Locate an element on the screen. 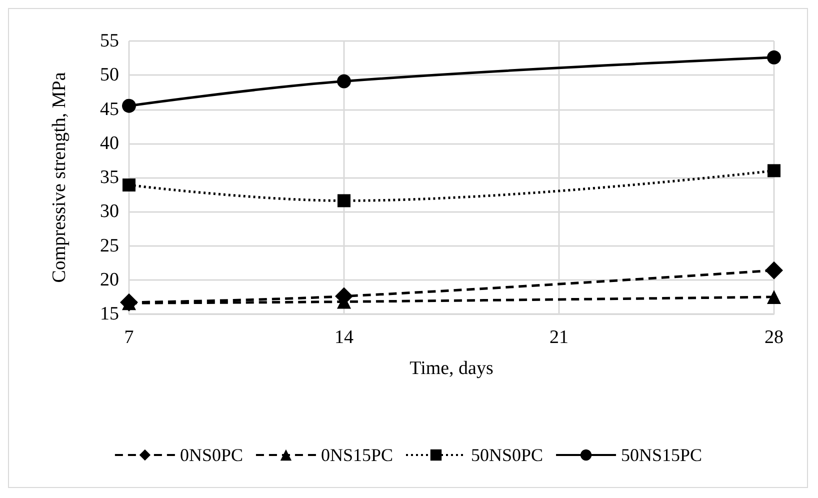 The height and width of the screenshot is (498, 818). y-tick-label: 40 is located at coordinates (109, 143).